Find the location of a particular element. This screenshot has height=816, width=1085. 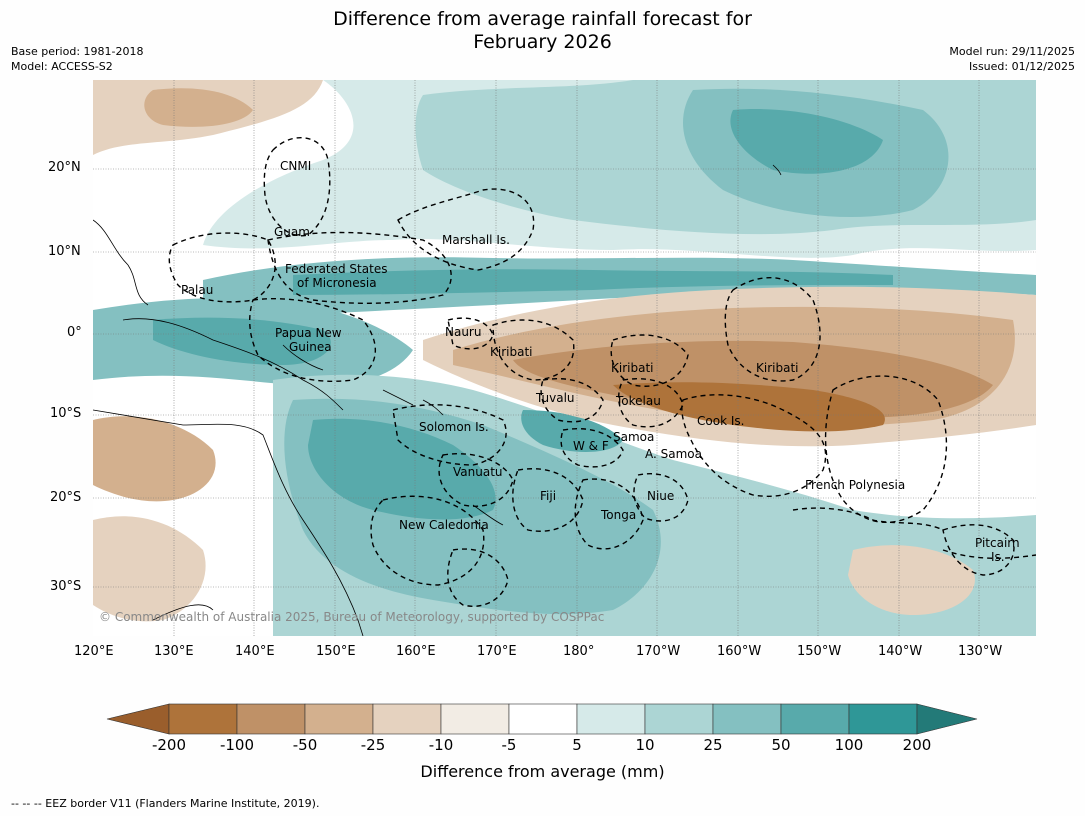

colorbar-extend-high is located at coordinates (947, 719).